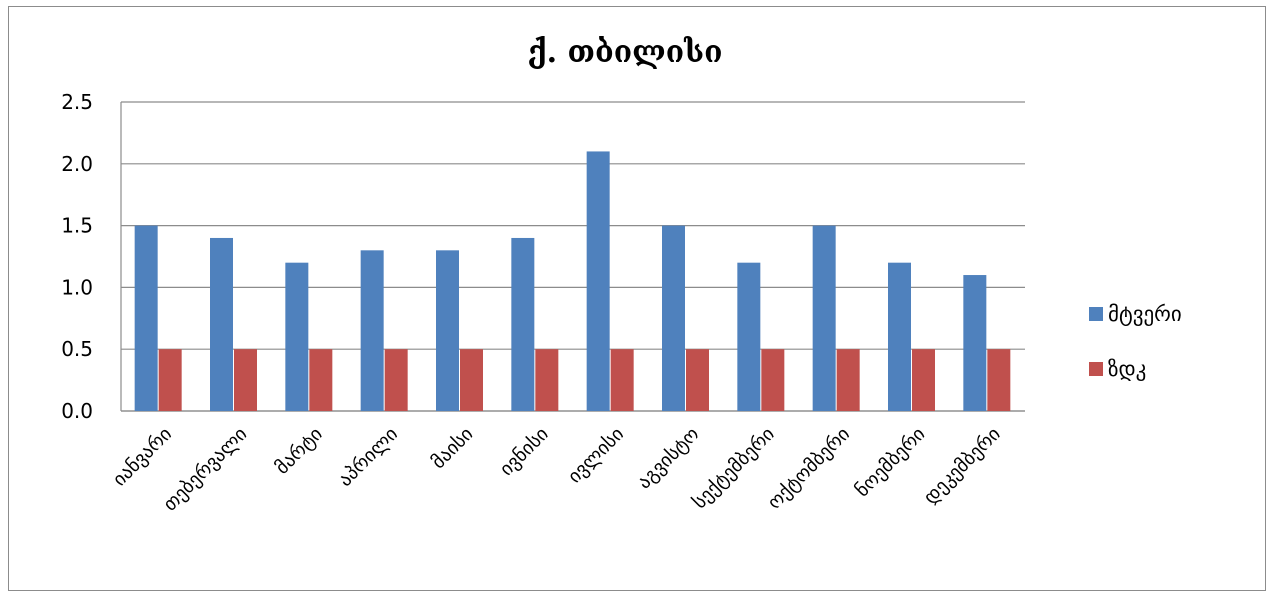  What do you see at coordinates (77, 226) in the screenshot?
I see `y-tick-label: 1.5` at bounding box center [77, 226].